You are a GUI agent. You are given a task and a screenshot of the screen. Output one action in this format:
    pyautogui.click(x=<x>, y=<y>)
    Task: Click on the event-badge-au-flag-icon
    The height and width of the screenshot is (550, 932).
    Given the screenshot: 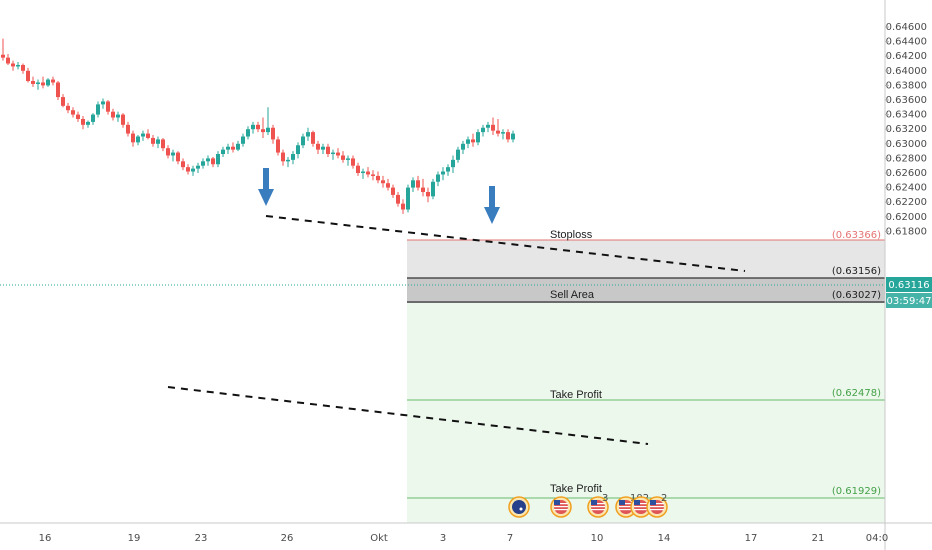 What is the action you would take?
    pyautogui.click(x=519, y=507)
    